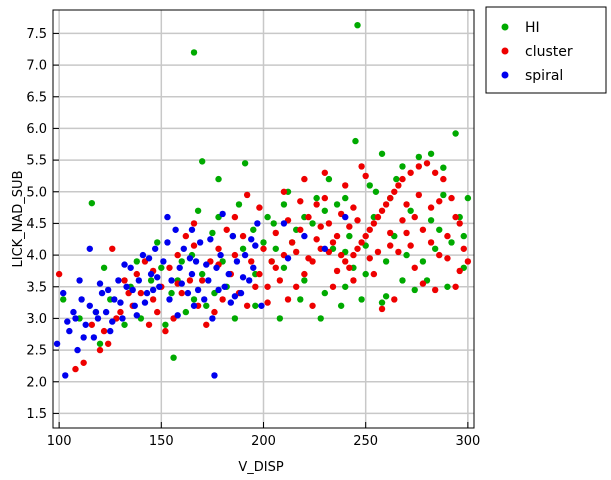 This screenshot has width=611, height=480. I want to click on x-tick-label: 250, so click(365, 441).